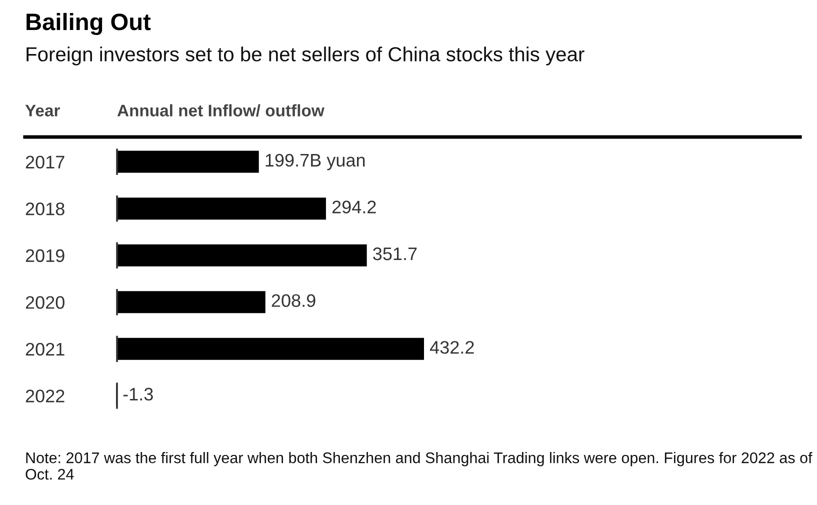  I want to click on x-axis-title: Annual net Inflow/ outflow, so click(220, 110).